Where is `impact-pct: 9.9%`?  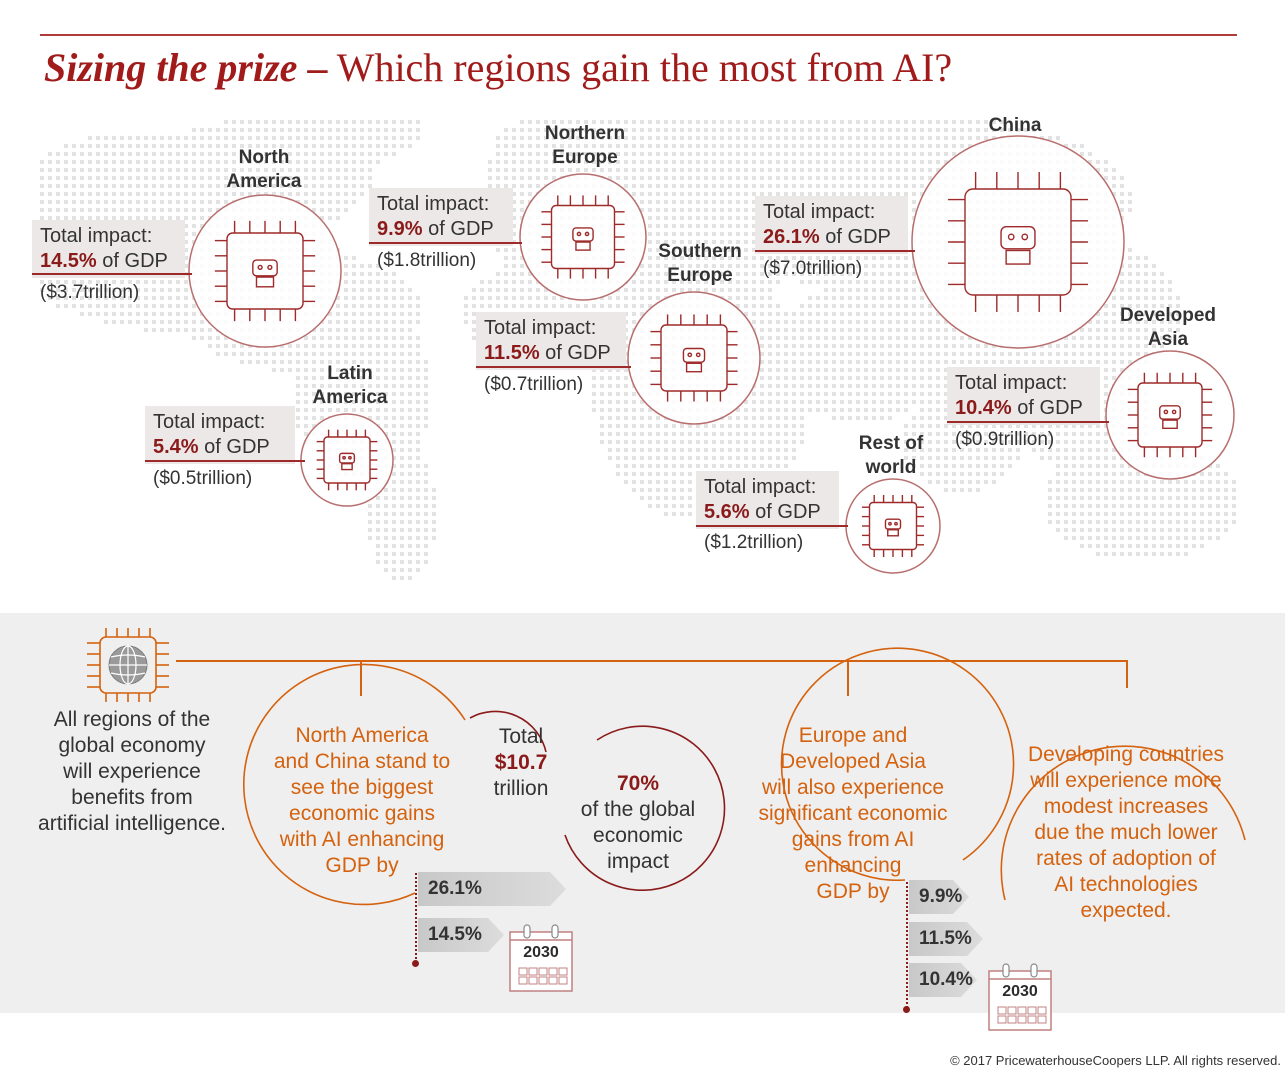
impact-pct: 9.9% is located at coordinates (400, 229).